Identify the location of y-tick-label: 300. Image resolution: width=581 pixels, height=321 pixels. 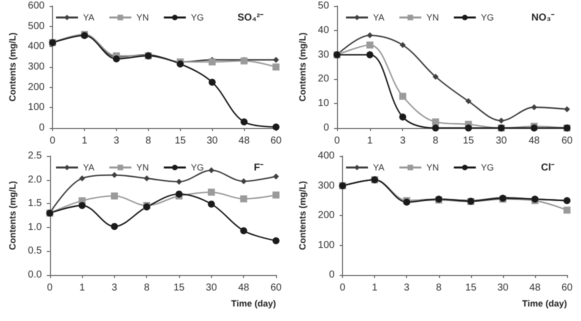
(327, 186).